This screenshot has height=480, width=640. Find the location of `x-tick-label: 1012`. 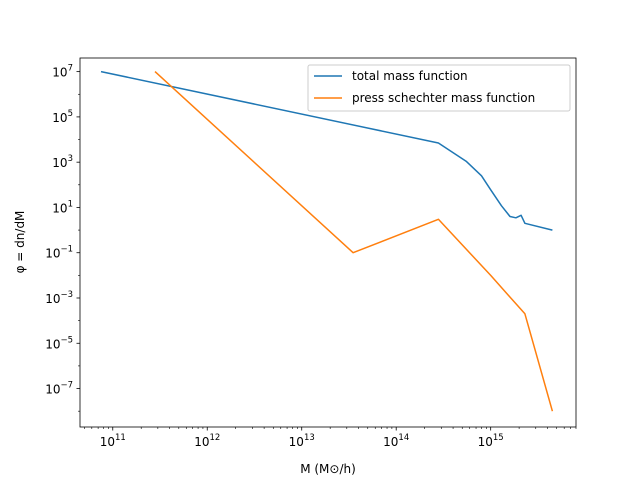

x-tick-label: 1012 is located at coordinates (207, 441).